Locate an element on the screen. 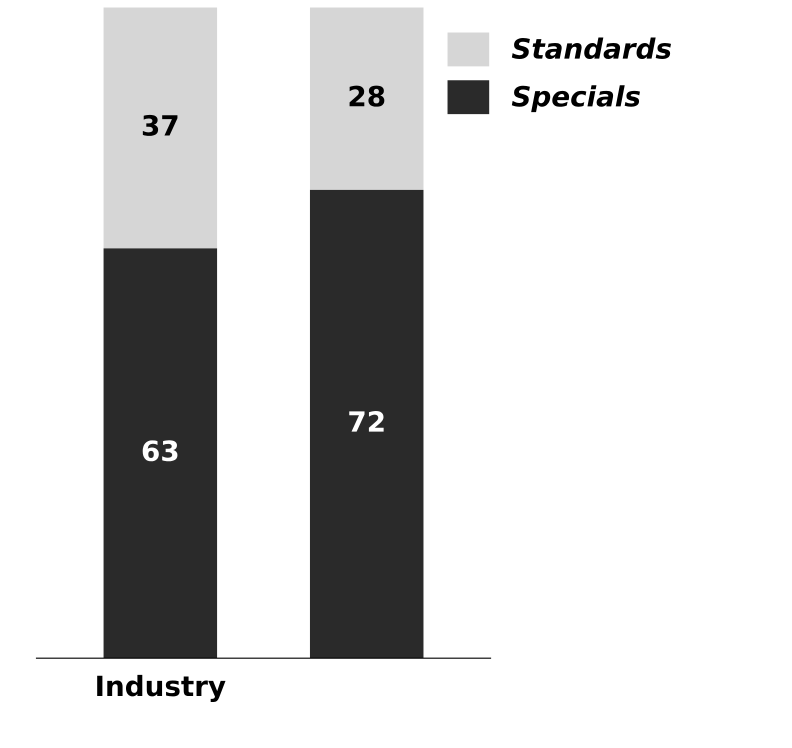  legend-label: Standards is located at coordinates (591, 48).